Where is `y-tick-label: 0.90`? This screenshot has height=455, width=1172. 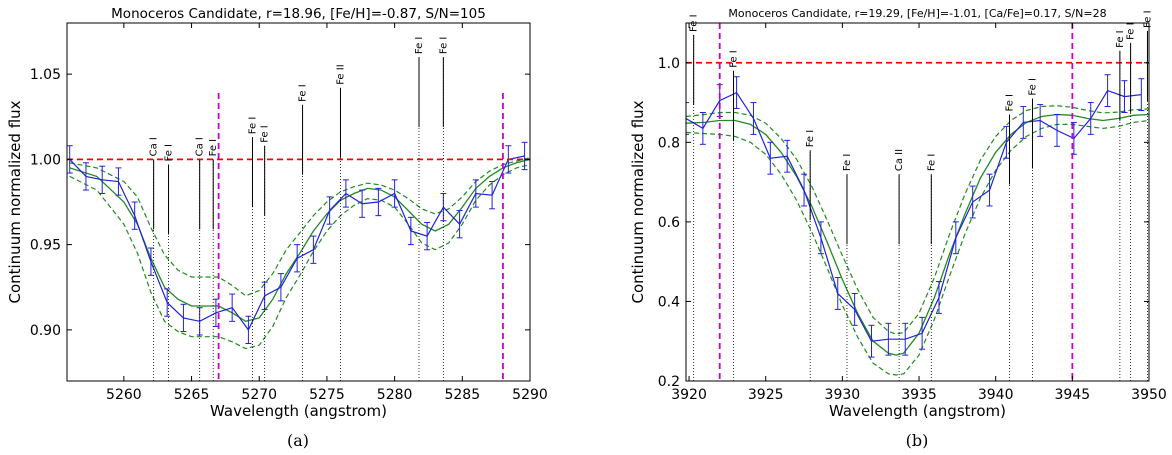 y-tick-label: 0.90 is located at coordinates (45, 331).